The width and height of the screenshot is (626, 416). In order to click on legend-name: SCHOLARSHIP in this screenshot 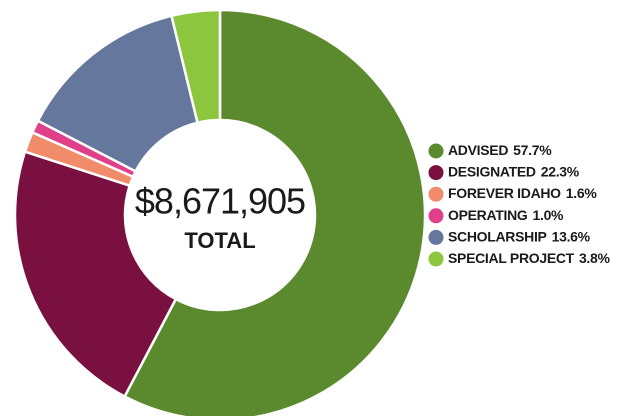, I will do `click(497, 236)`.